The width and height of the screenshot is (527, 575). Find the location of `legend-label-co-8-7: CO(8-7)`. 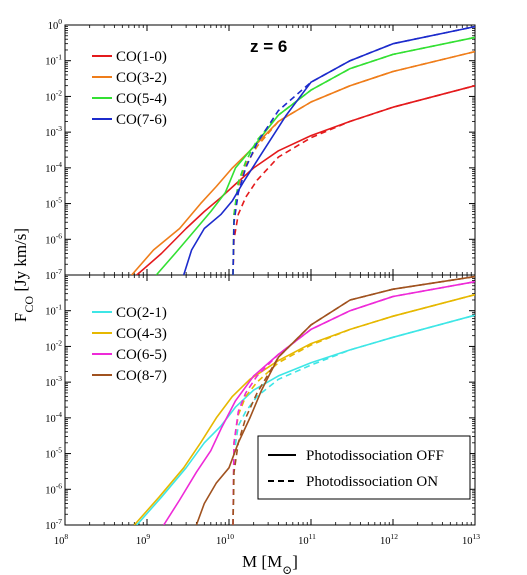

legend-label-co-8-7: CO(8-7) is located at coordinates (141, 376).